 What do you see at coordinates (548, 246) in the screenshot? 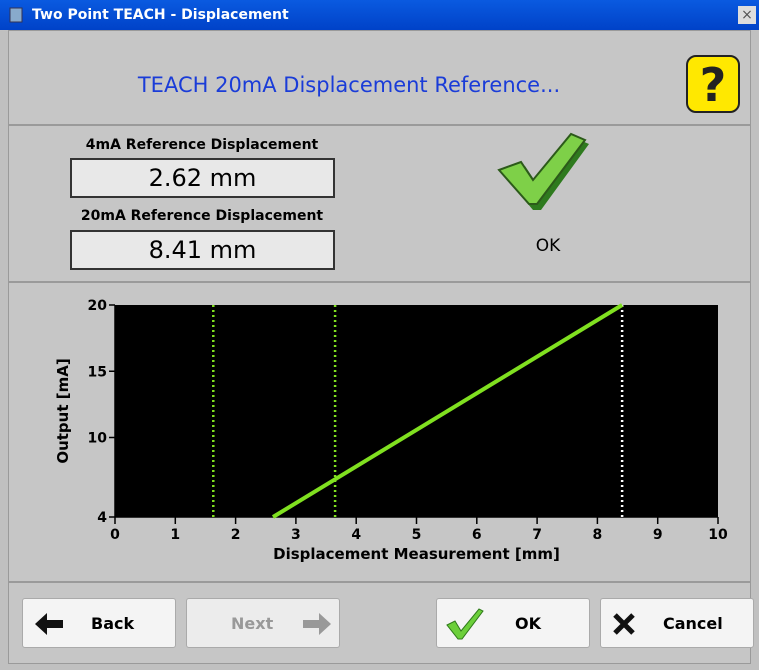
I see `status-label: OK` at bounding box center [548, 246].